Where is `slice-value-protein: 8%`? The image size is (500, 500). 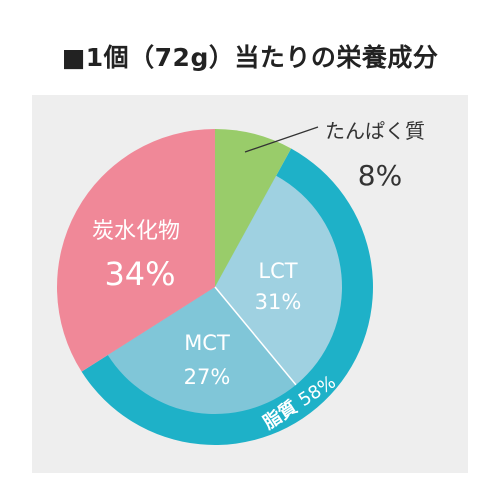 slice-value-protein: 8% is located at coordinates (380, 175).